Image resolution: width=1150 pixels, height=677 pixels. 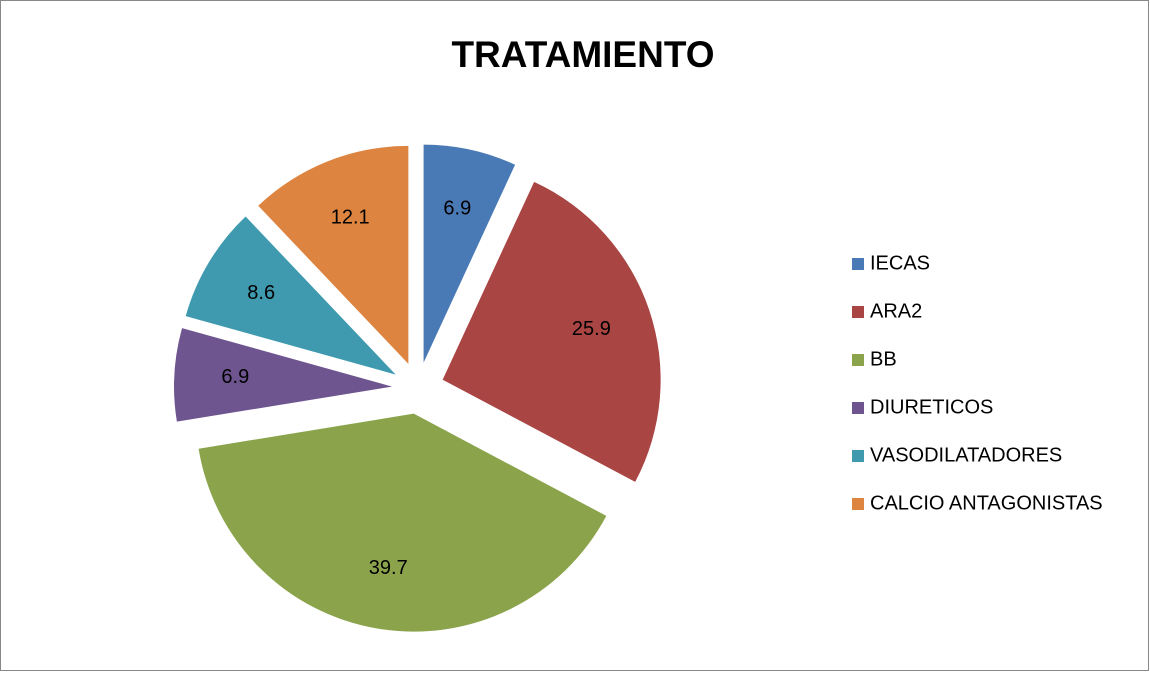 I want to click on data-label: 39.7, so click(x=388, y=568).